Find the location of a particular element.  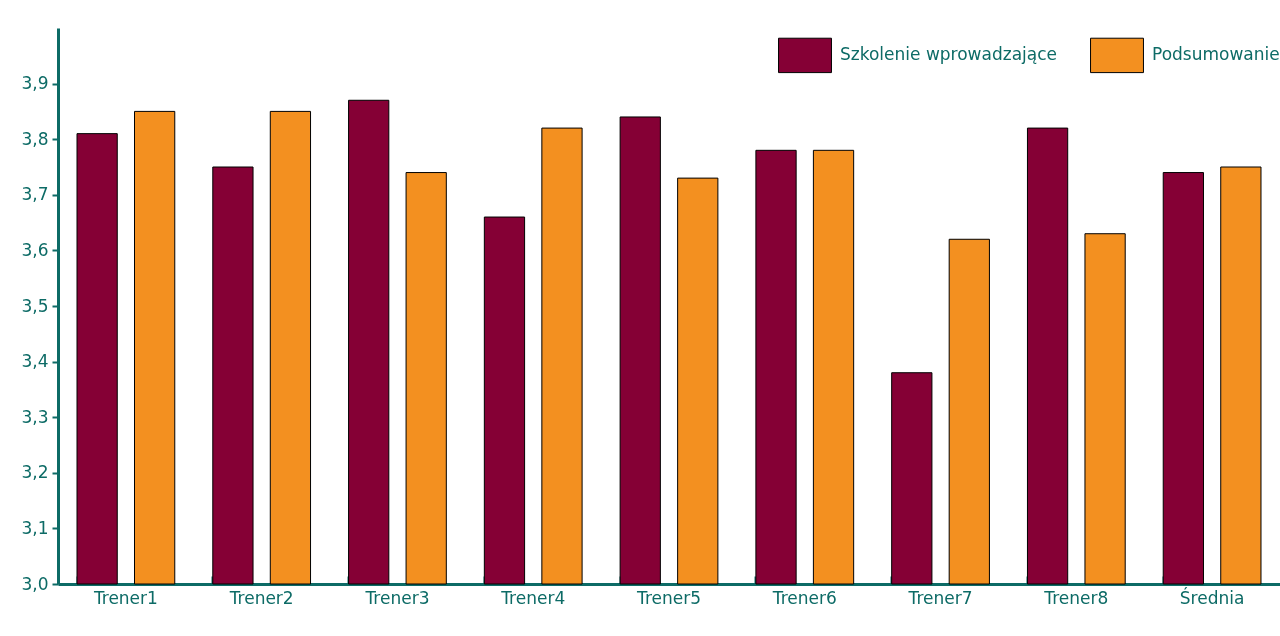

y-tick-label: 3,8 is located at coordinates (35, 138).